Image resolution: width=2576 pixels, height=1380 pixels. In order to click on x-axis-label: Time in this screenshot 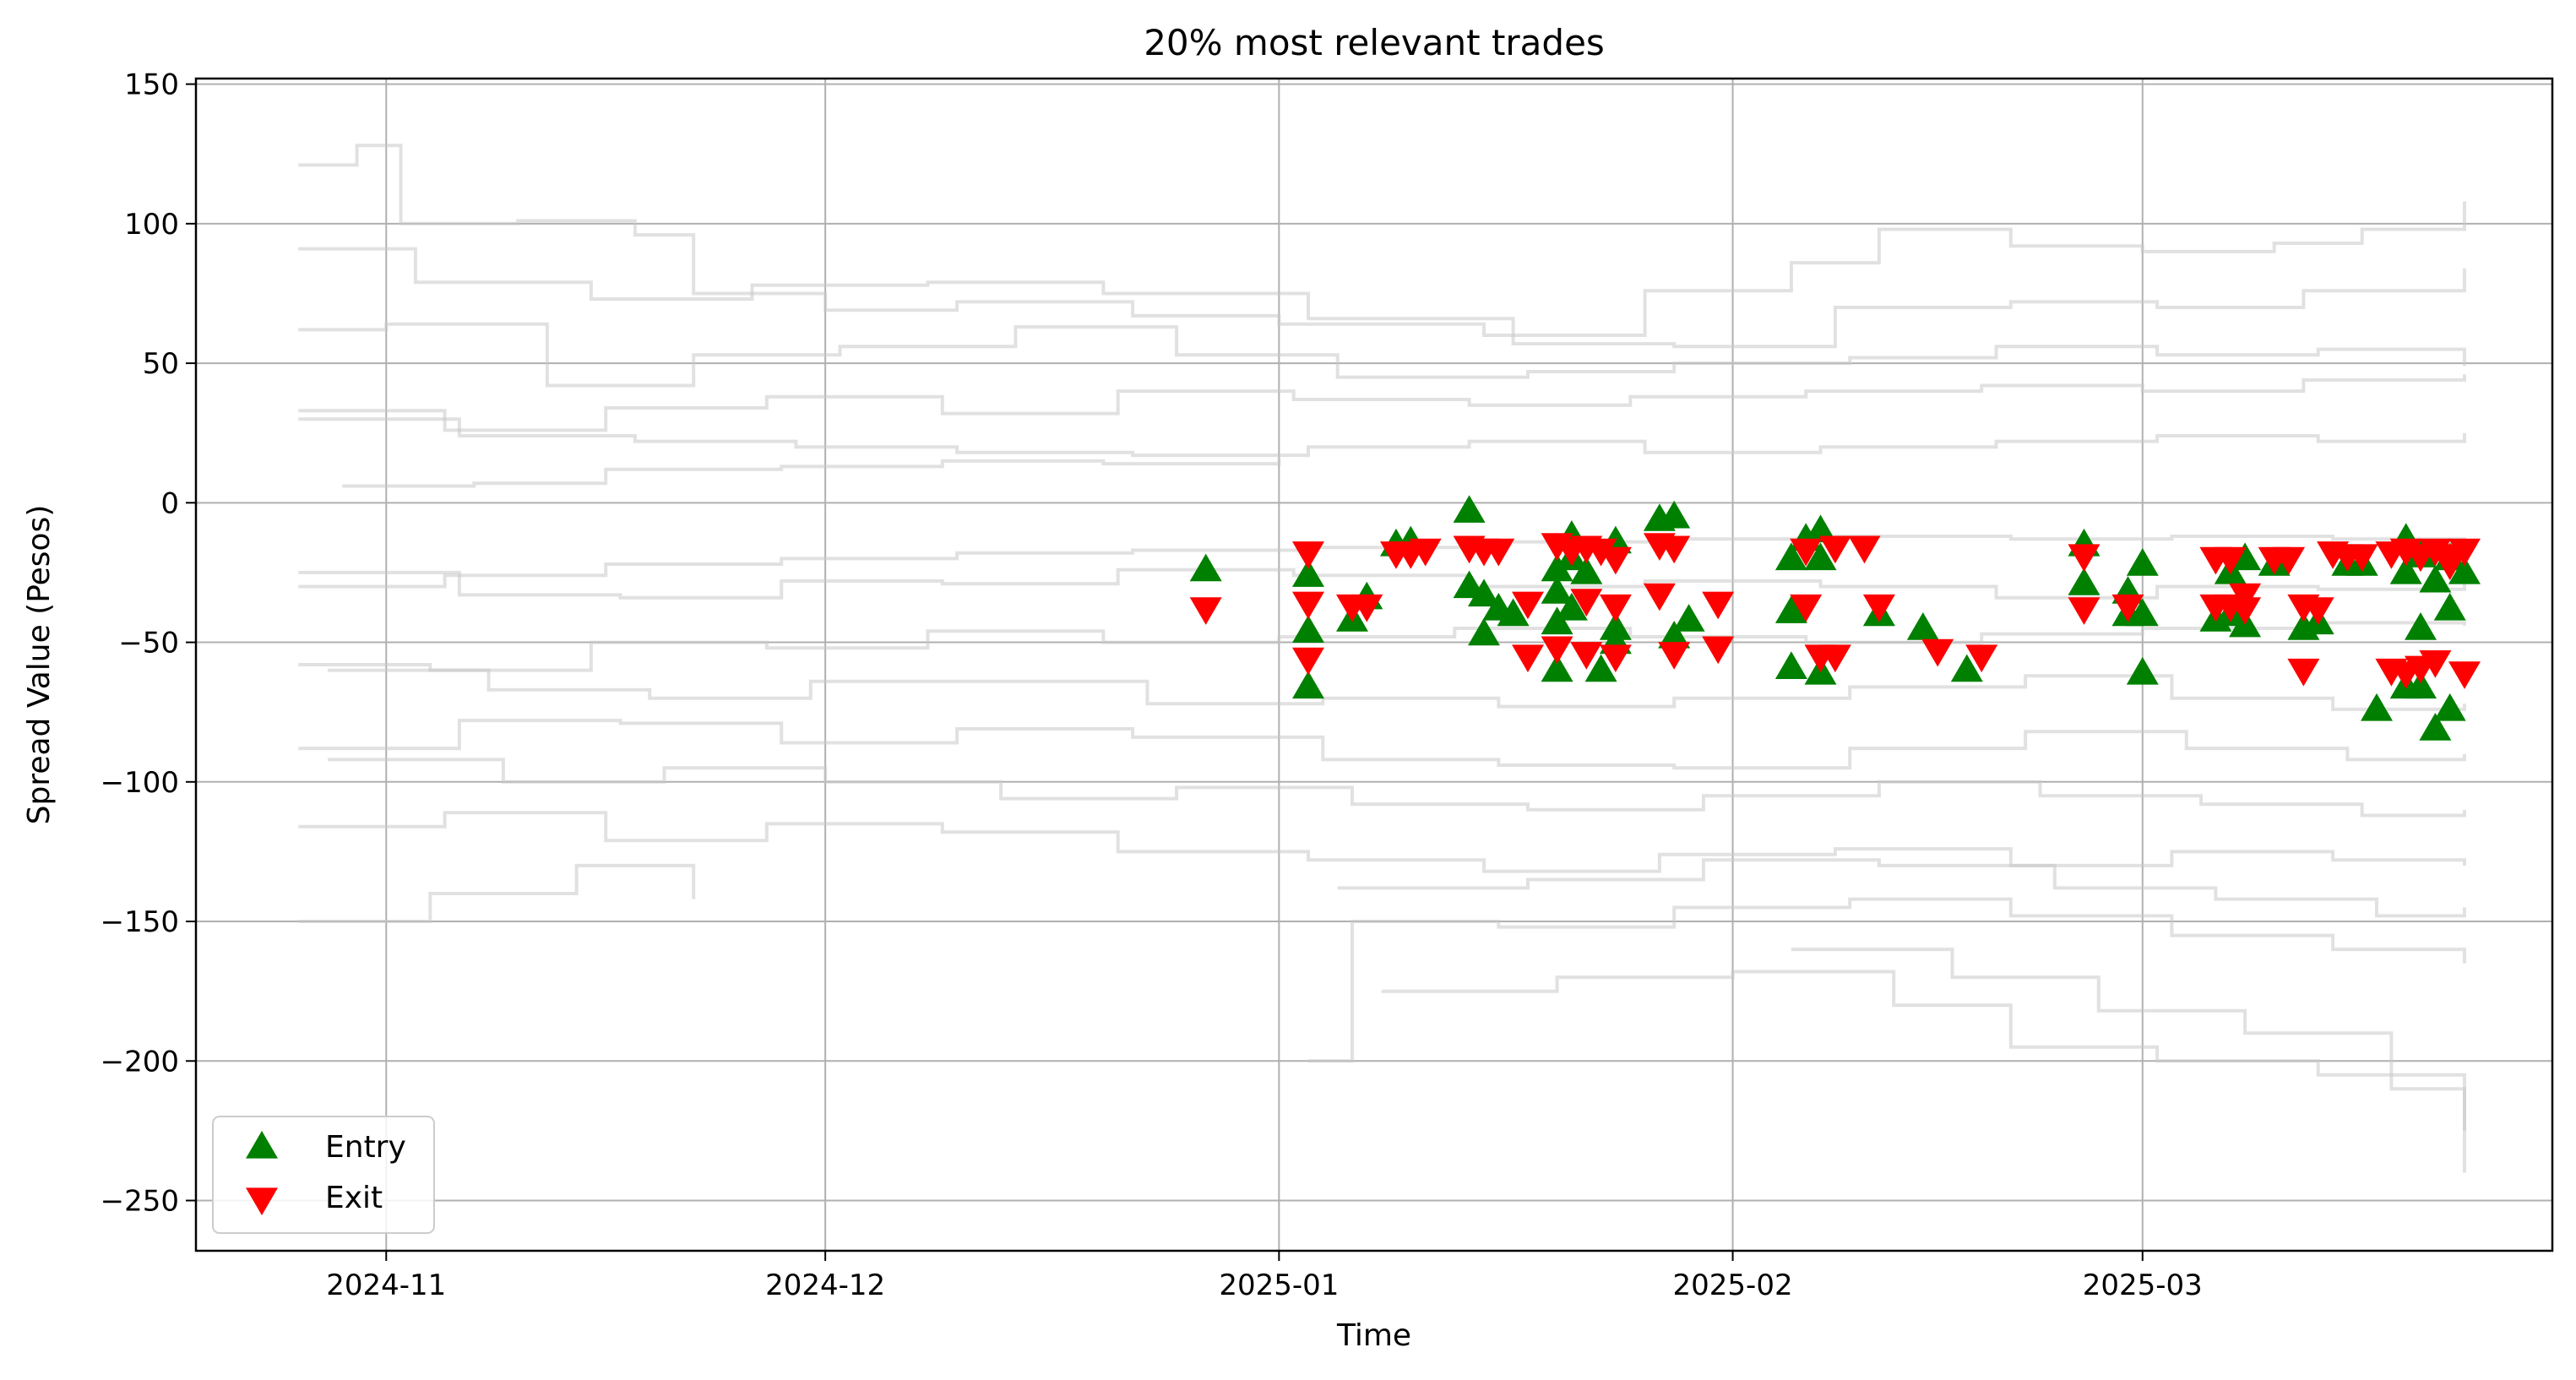, I will do `click(1373, 1335)`.